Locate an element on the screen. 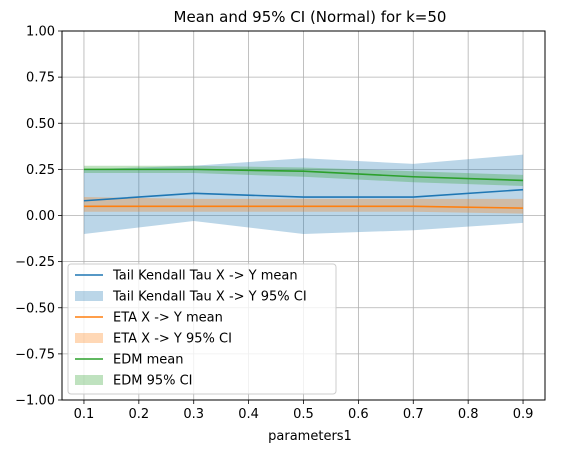 The width and height of the screenshot is (568, 453). x-tick-label: 0.7 is located at coordinates (413, 414).